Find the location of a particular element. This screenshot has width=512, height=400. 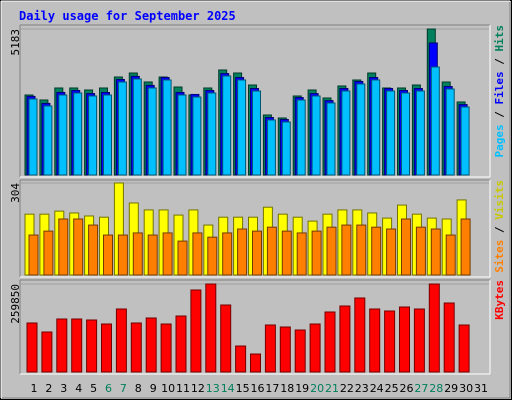

legend: KBytes is located at coordinates (499, 300).